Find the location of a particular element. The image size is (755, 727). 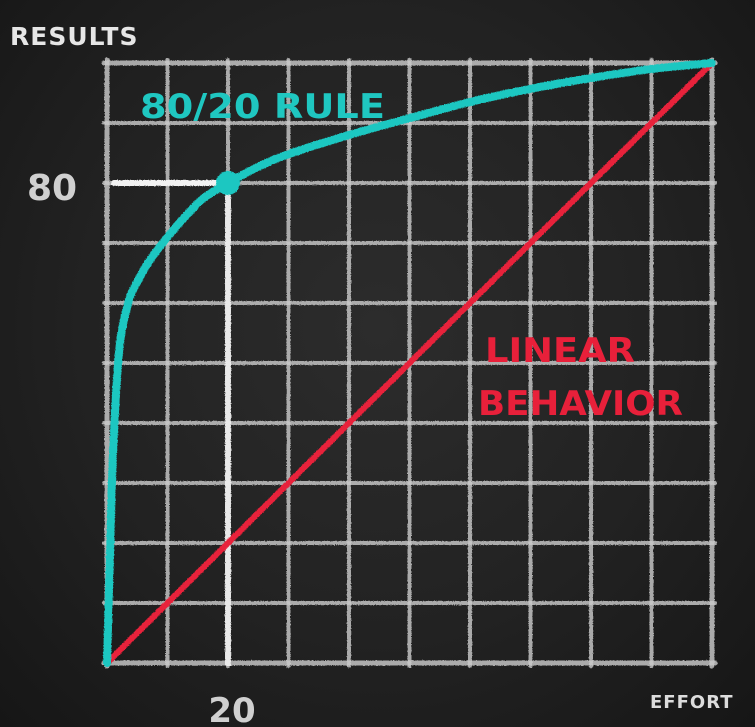

series-label-linear-behavior-word1: LINEAR is located at coordinates (560, 351).